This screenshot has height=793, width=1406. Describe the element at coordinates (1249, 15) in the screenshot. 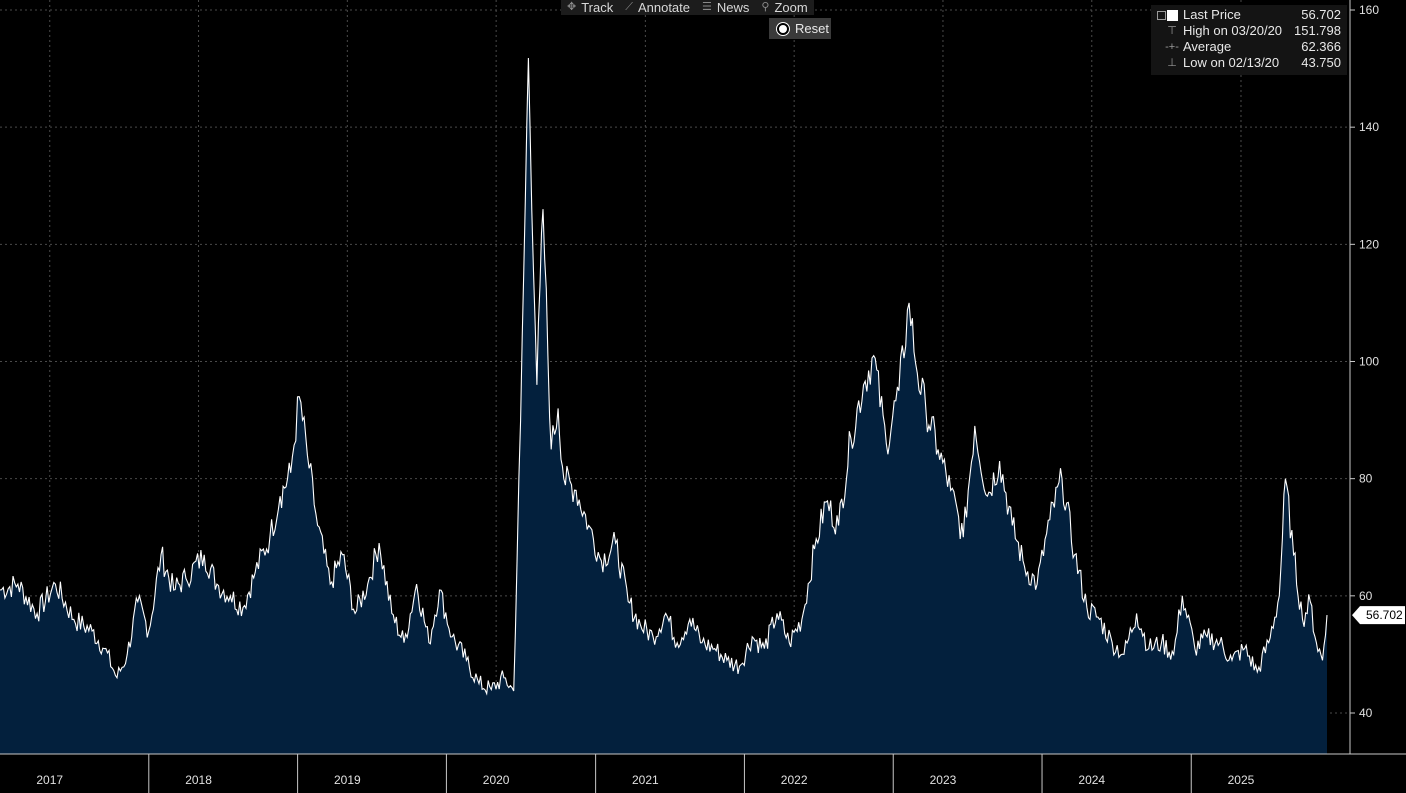

I see `legend-last-price: Last Price 56.702` at that location.